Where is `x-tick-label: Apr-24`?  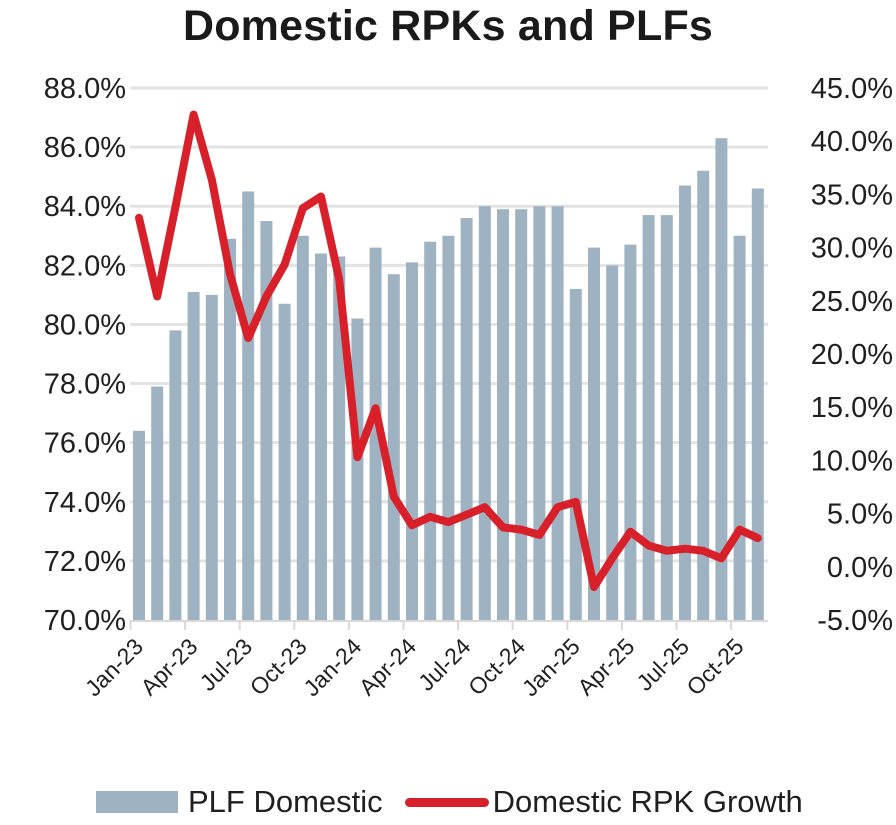
x-tick-label: Apr-24 is located at coordinates (387, 666).